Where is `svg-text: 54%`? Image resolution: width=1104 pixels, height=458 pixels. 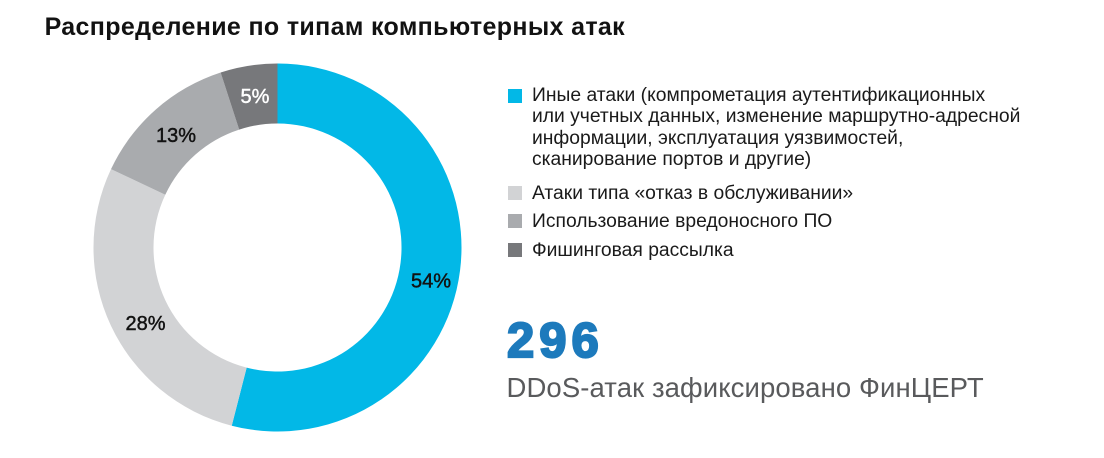 svg-text: 54% is located at coordinates (431, 282).